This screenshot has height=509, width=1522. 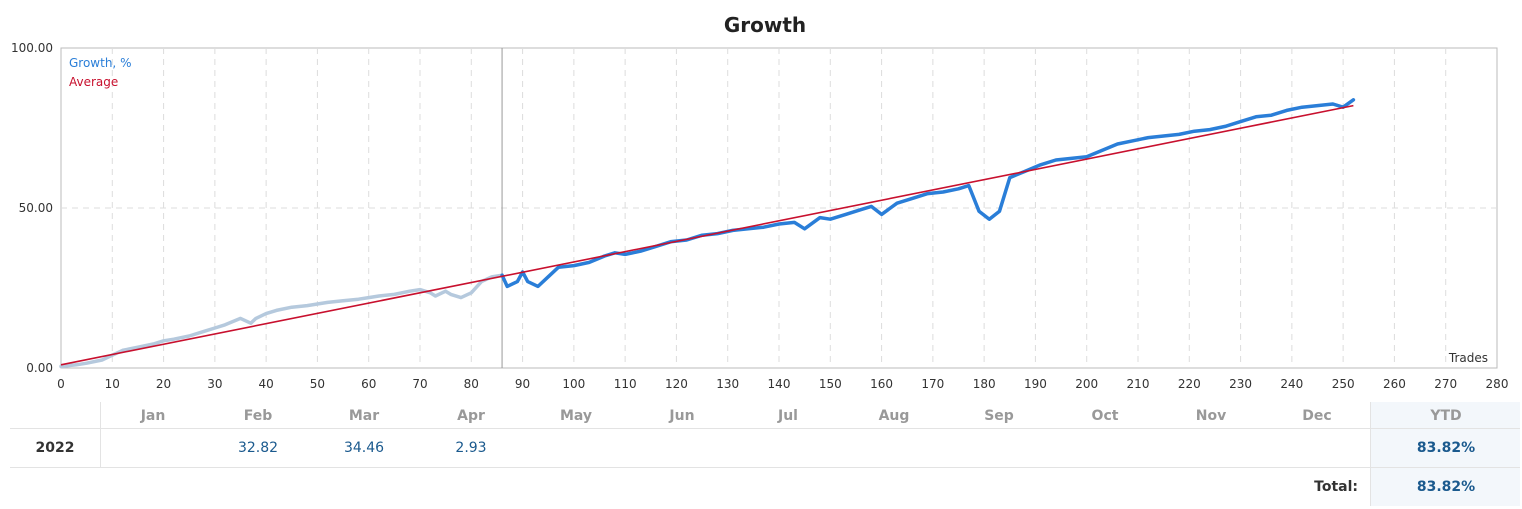 I want to click on y-axis: 0.00 50.00 100.00, so click(x=32, y=208).